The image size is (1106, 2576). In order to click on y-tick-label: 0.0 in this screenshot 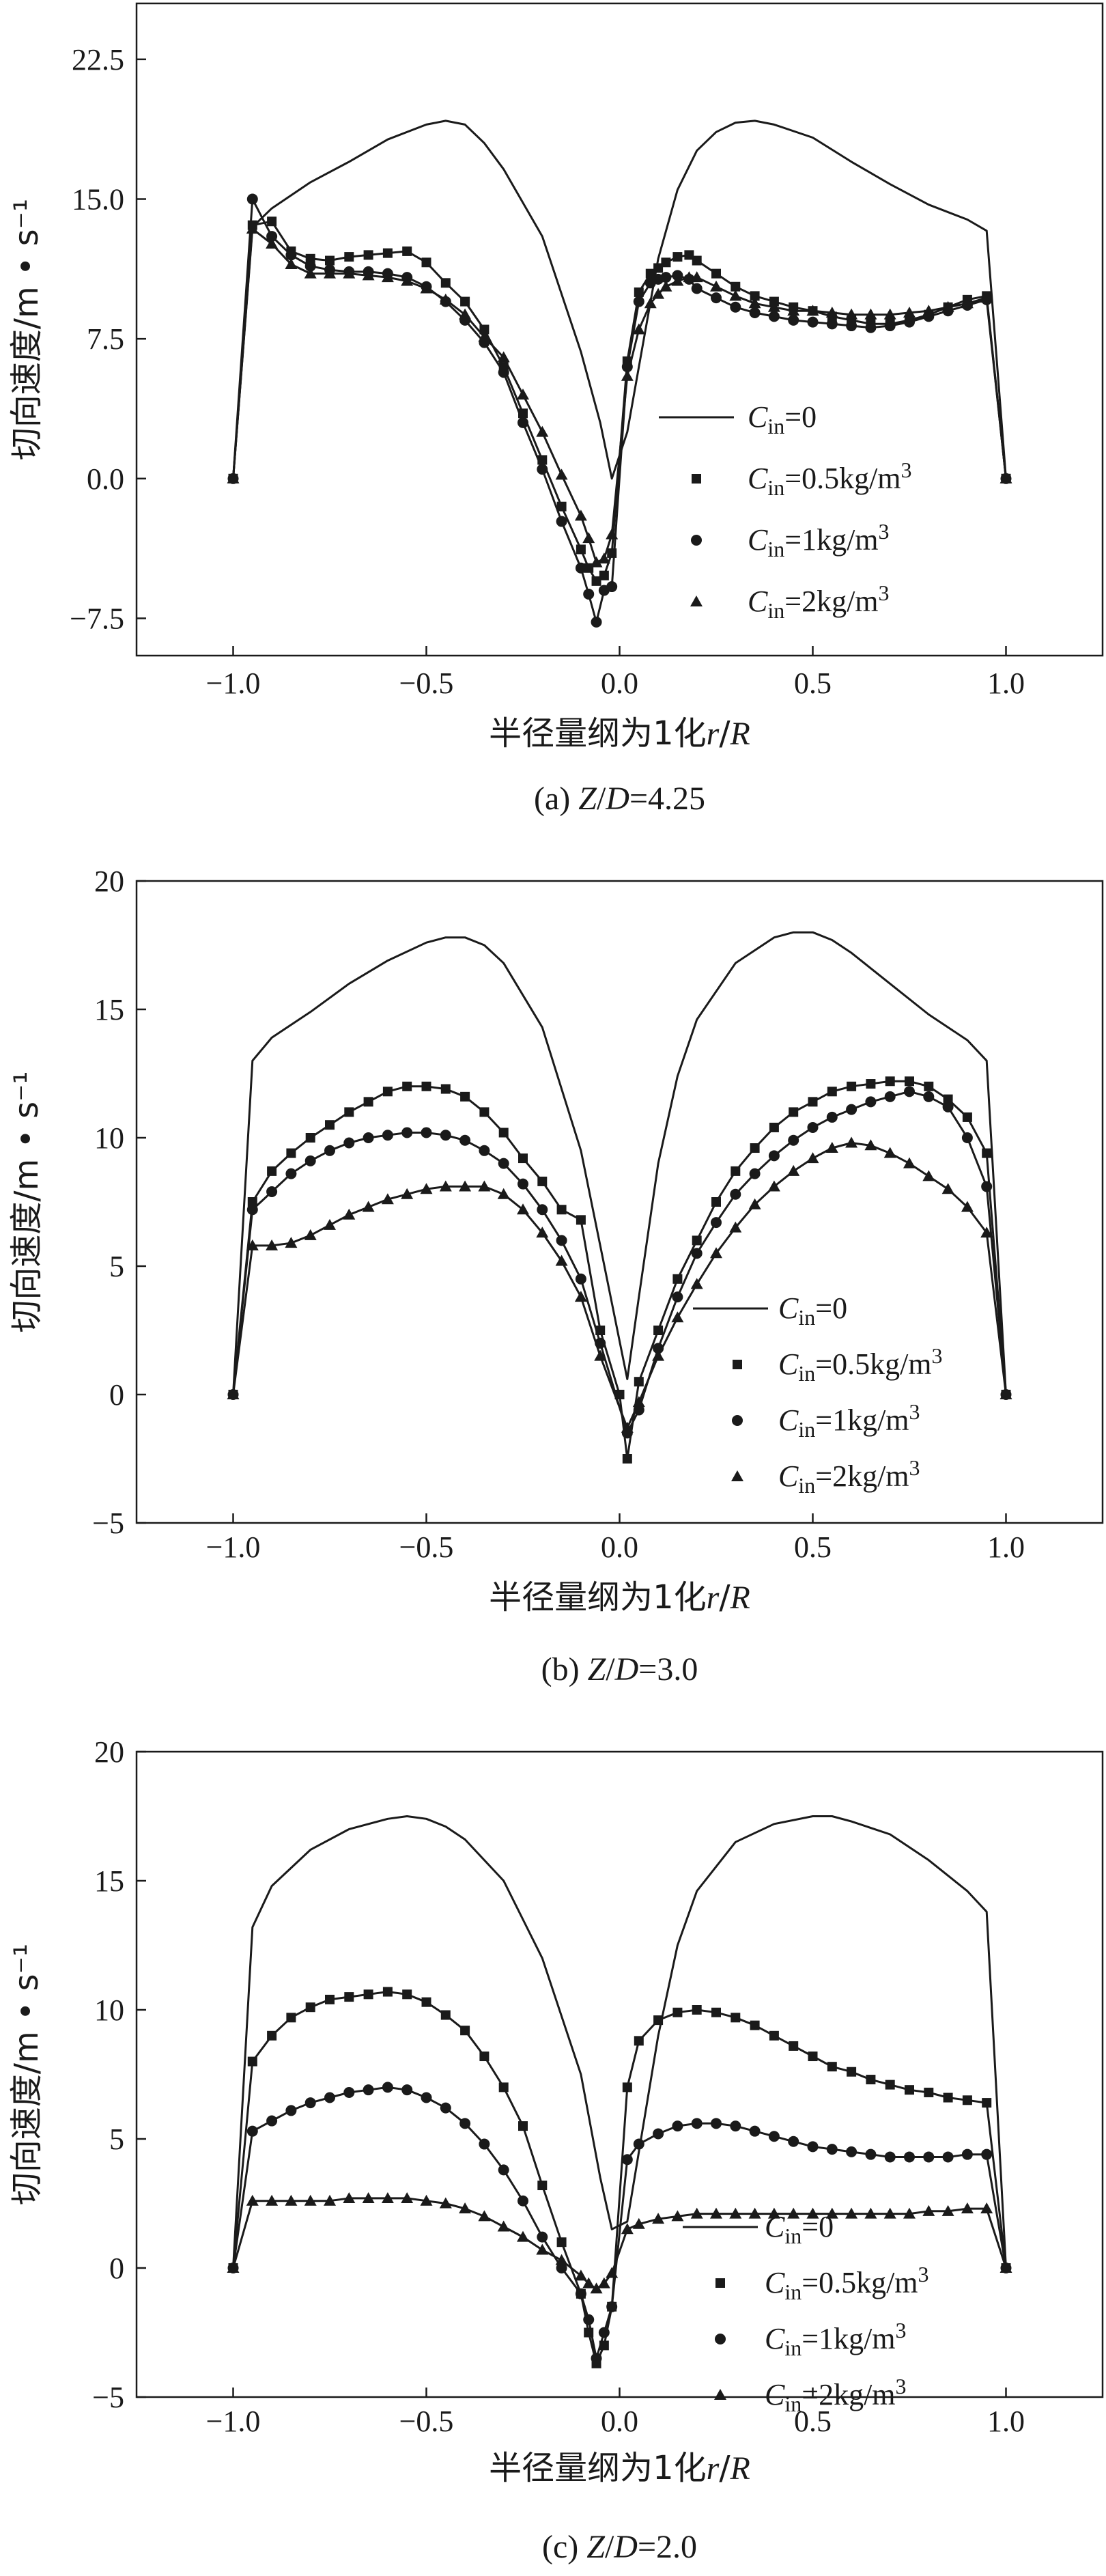, I will do `click(105, 479)`.